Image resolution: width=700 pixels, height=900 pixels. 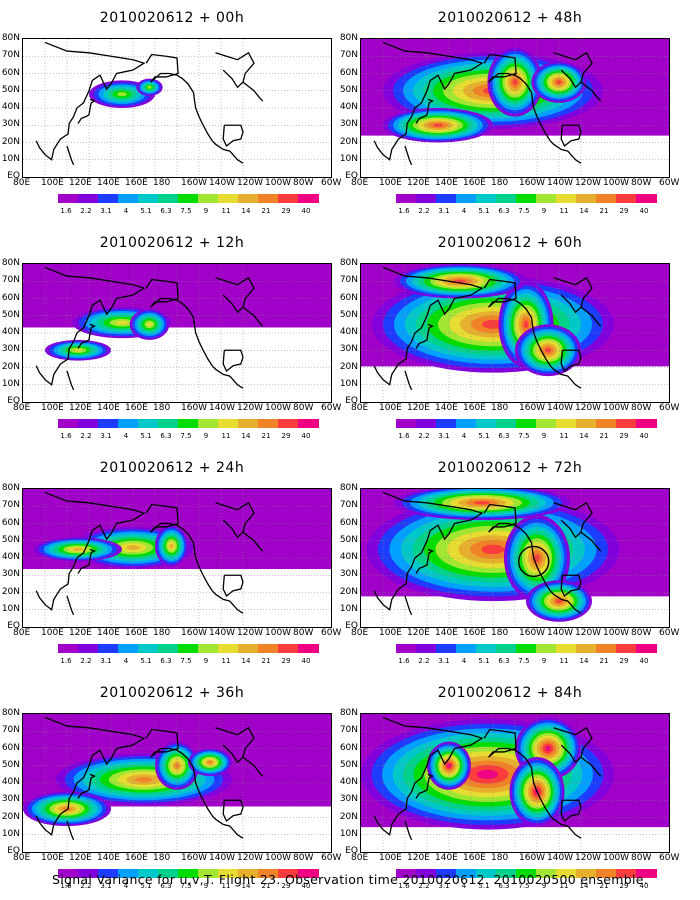 What do you see at coordinates (348, 263) in the screenshot?
I see `lat-label: 80N` at bounding box center [348, 263].